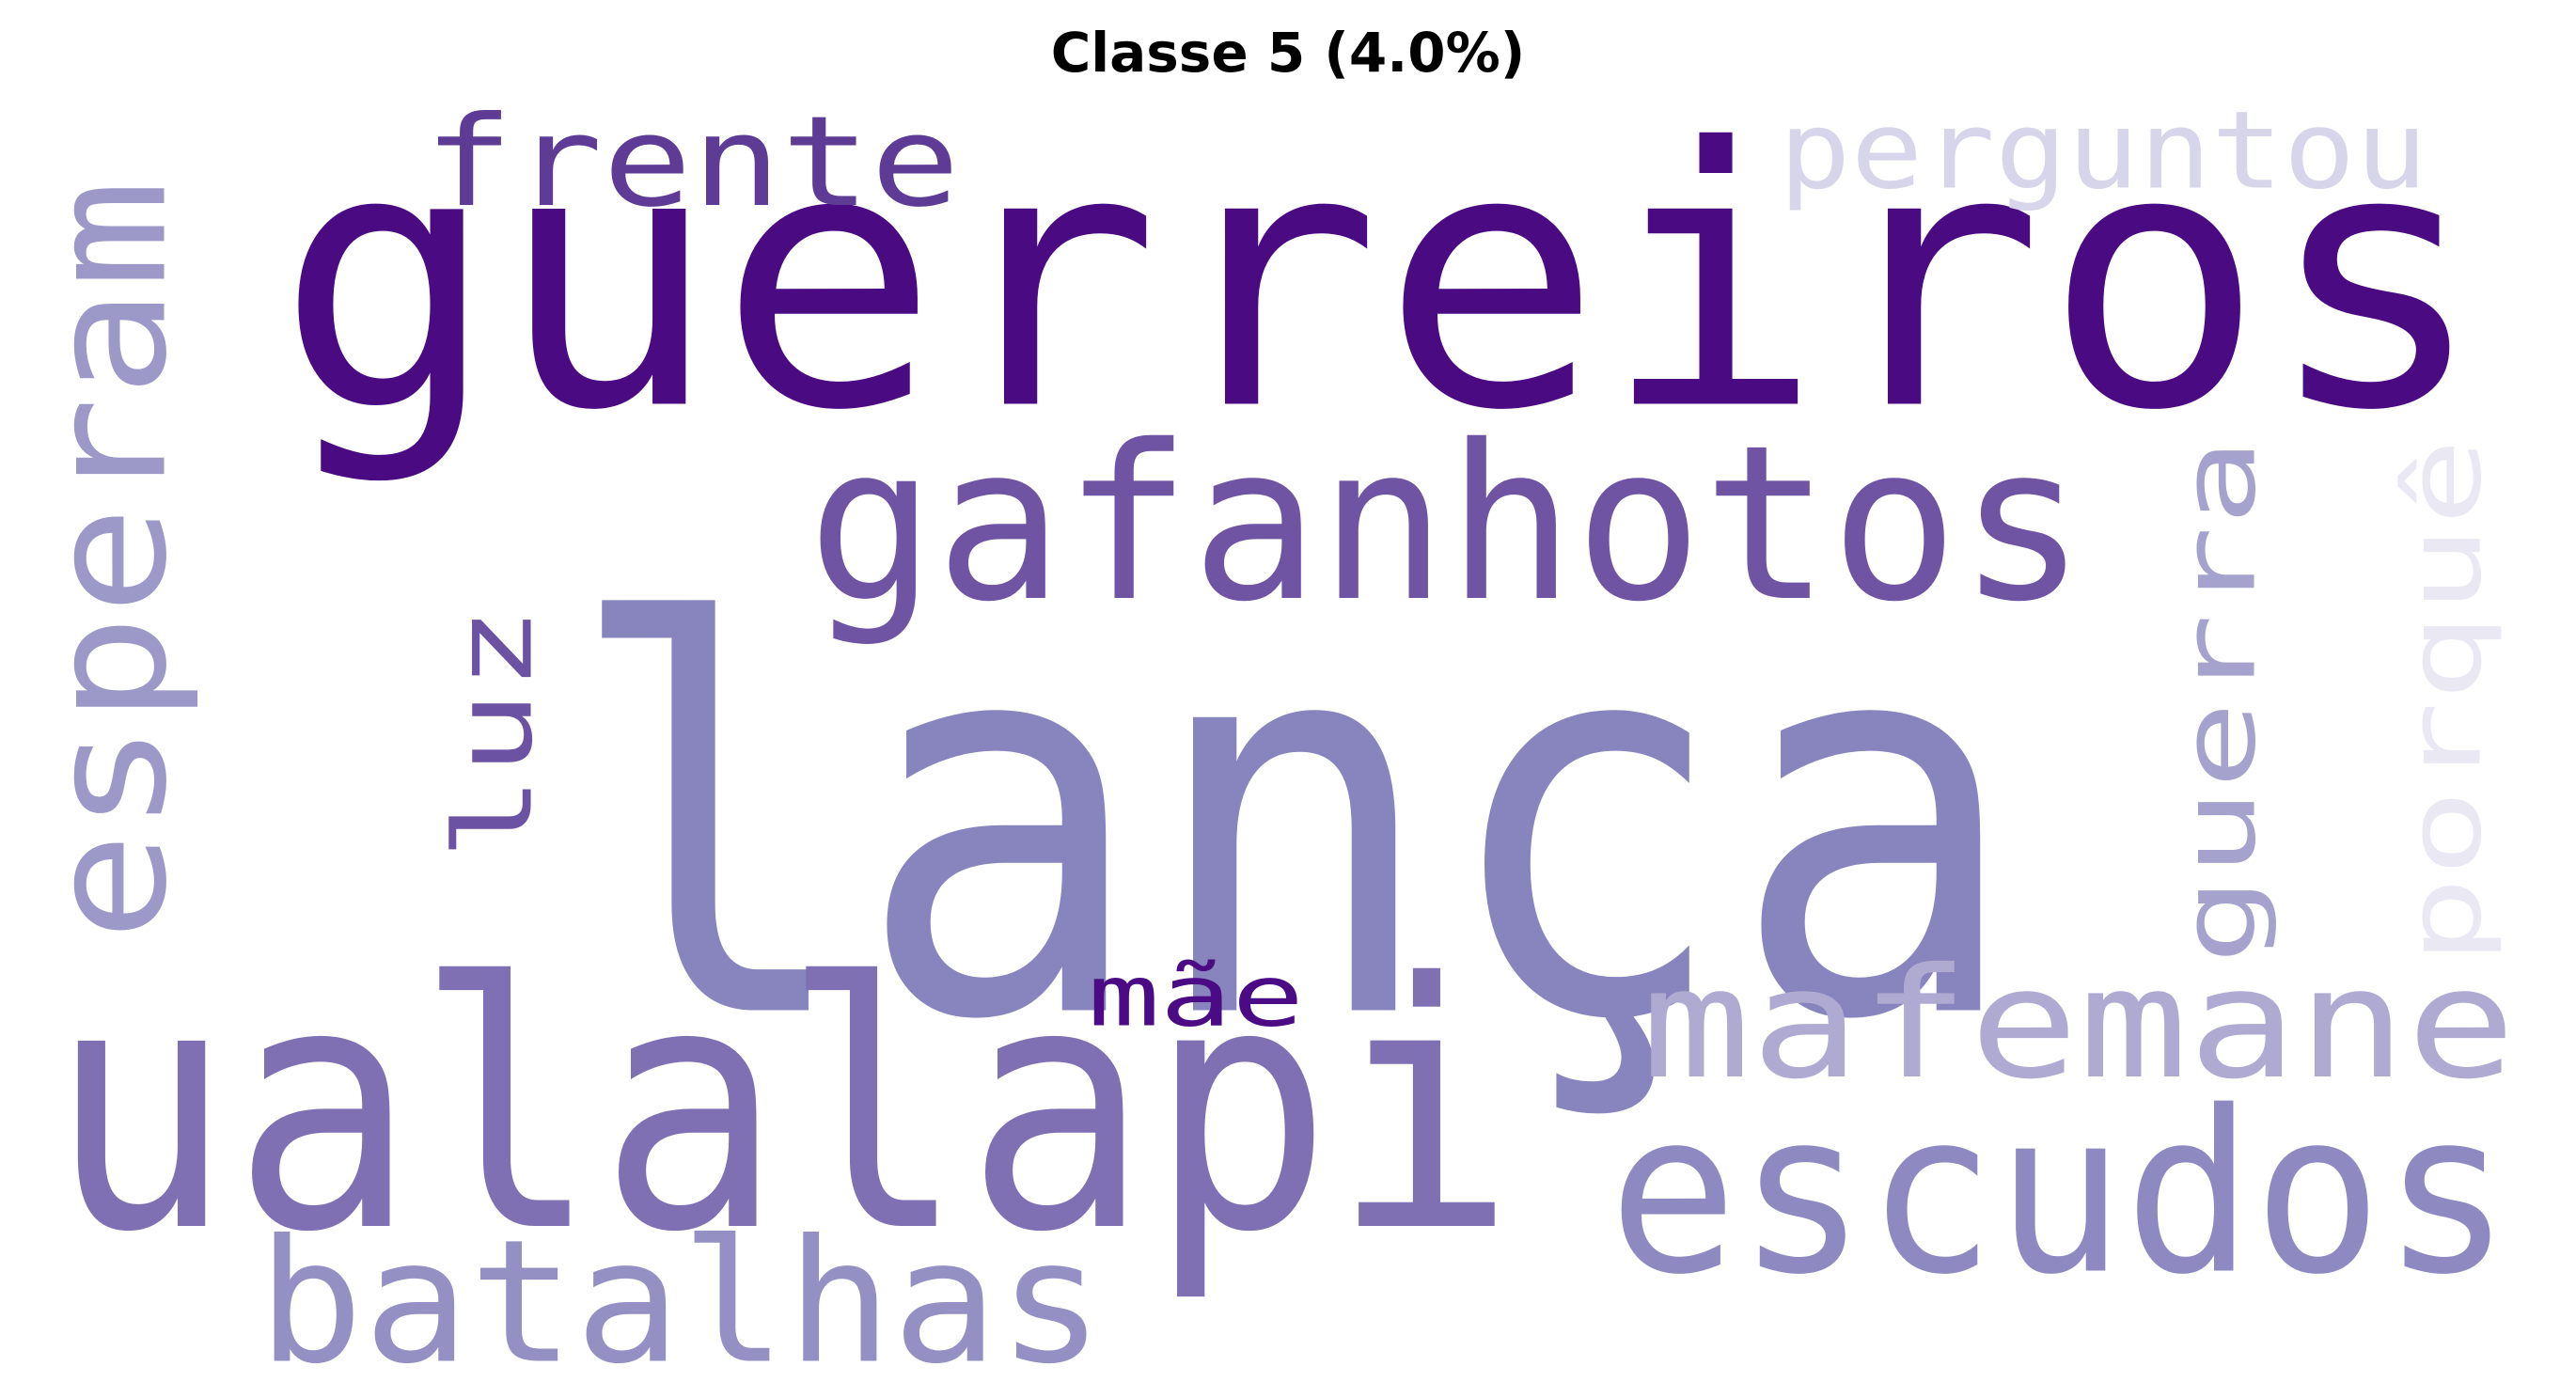  I want to click on chart-title: Classe 5 (4.0%), so click(1288, 53).